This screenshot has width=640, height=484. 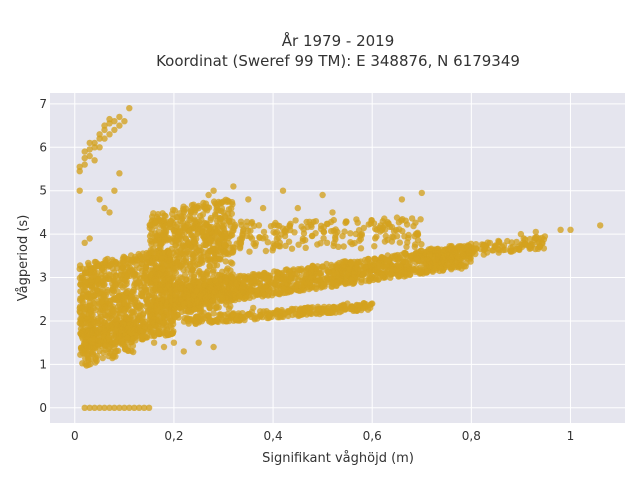 I want to click on y-axis-label: Vågperiod (s), so click(x=23, y=258).